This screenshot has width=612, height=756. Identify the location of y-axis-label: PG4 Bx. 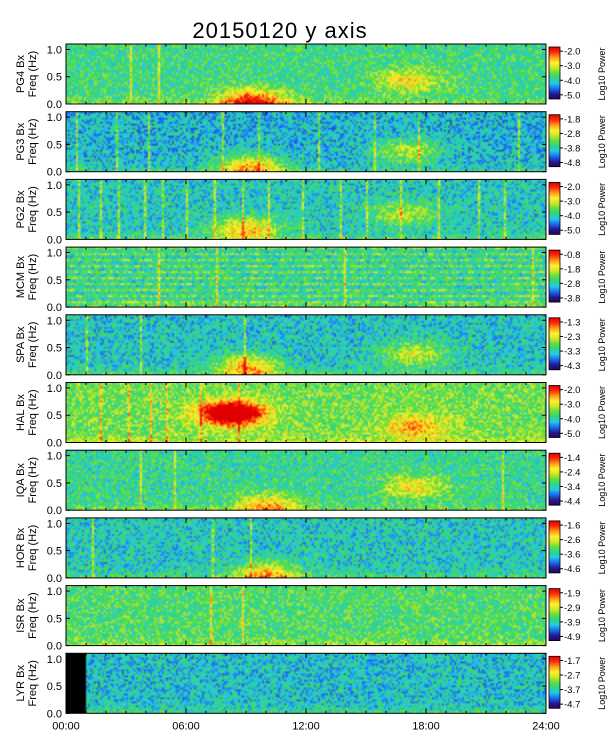
(21, 74).